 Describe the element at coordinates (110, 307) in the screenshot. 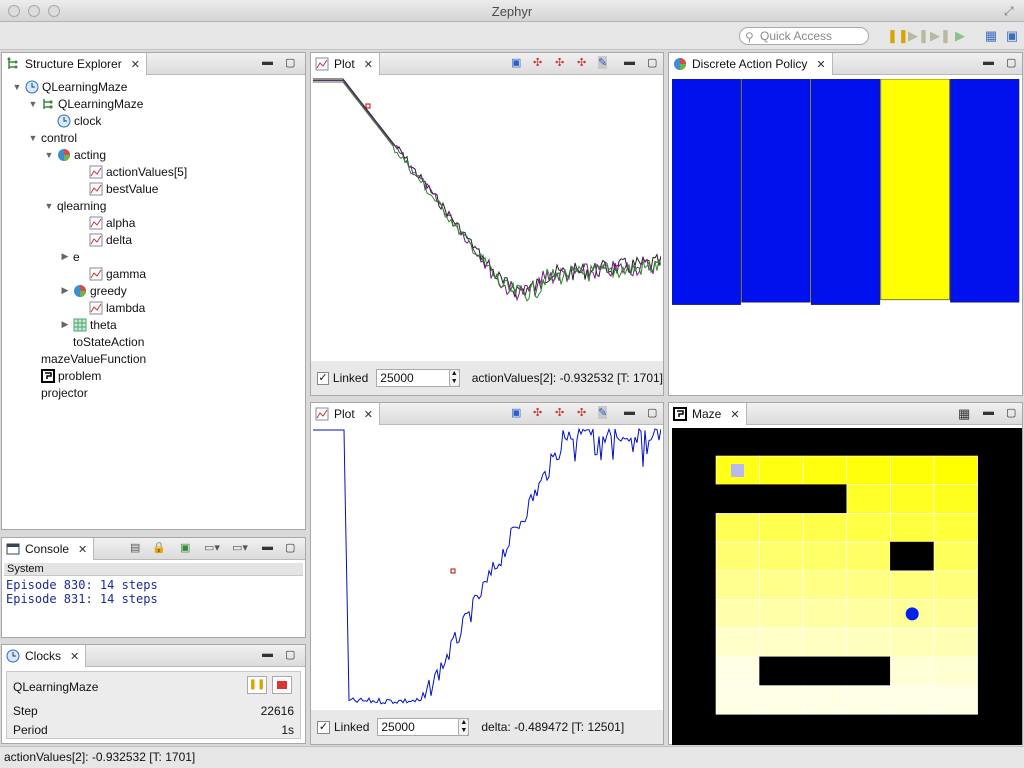

I see `tree-item: lambda` at that location.